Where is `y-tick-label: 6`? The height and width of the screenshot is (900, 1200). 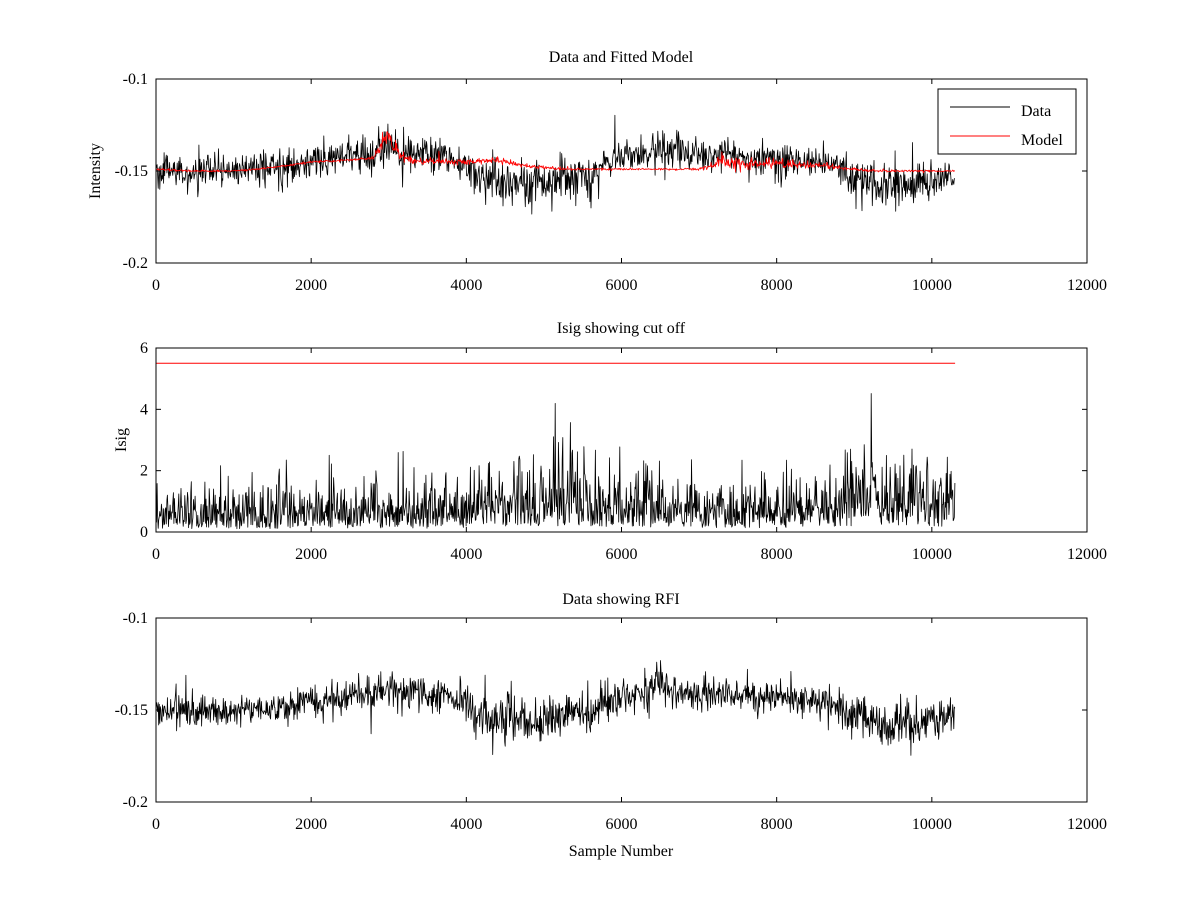
y-tick-label: 6 is located at coordinates (144, 348).